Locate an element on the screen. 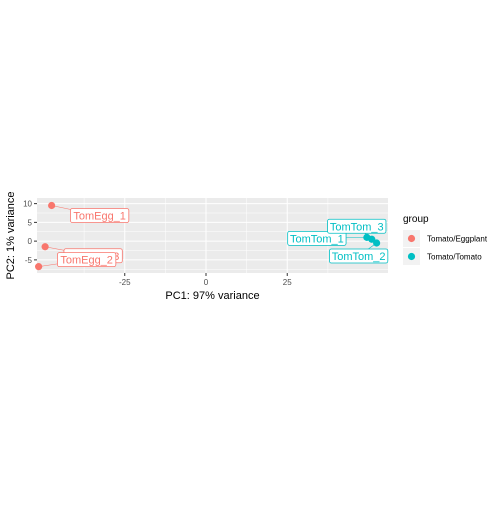  point-label: TomEgg_2 is located at coordinates (86, 261).